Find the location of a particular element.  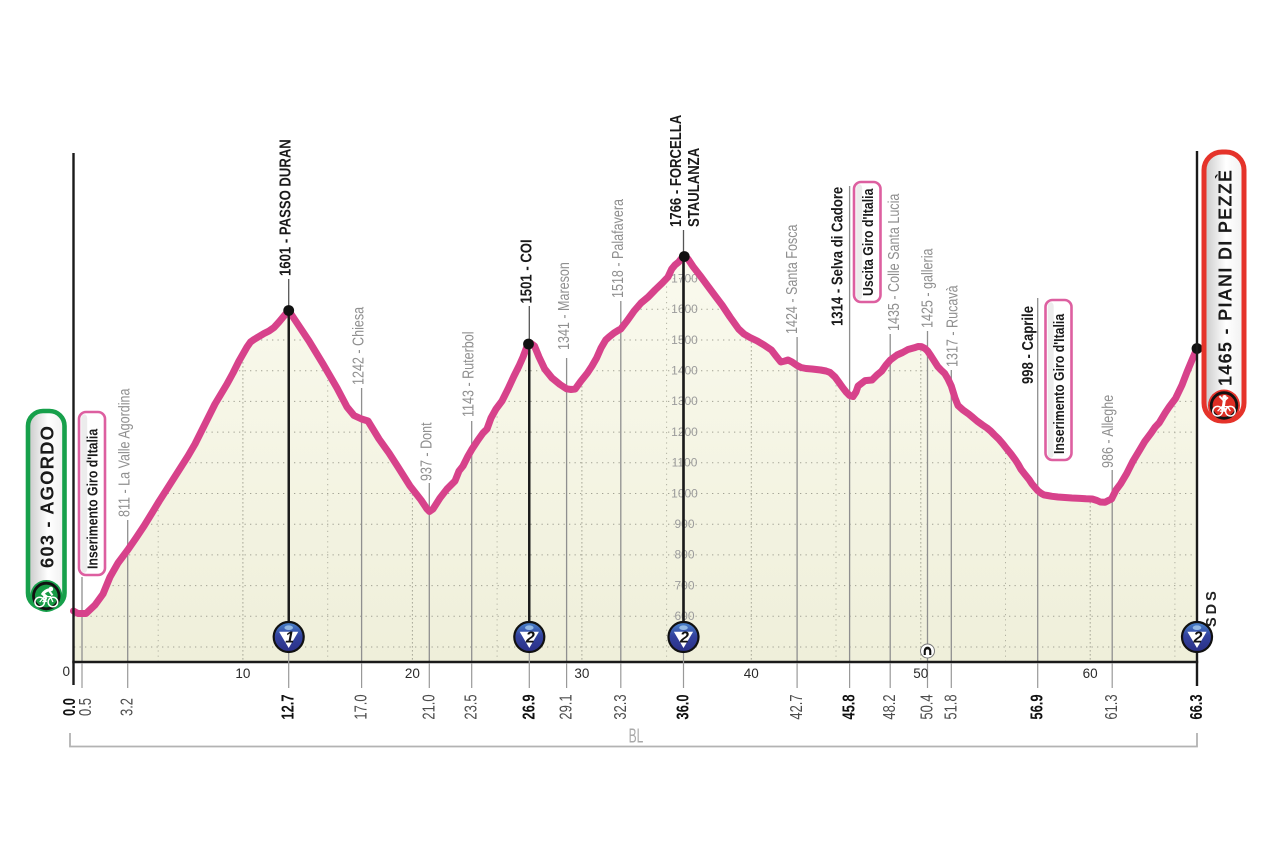

svg-text: 51.8 is located at coordinates (951, 706).